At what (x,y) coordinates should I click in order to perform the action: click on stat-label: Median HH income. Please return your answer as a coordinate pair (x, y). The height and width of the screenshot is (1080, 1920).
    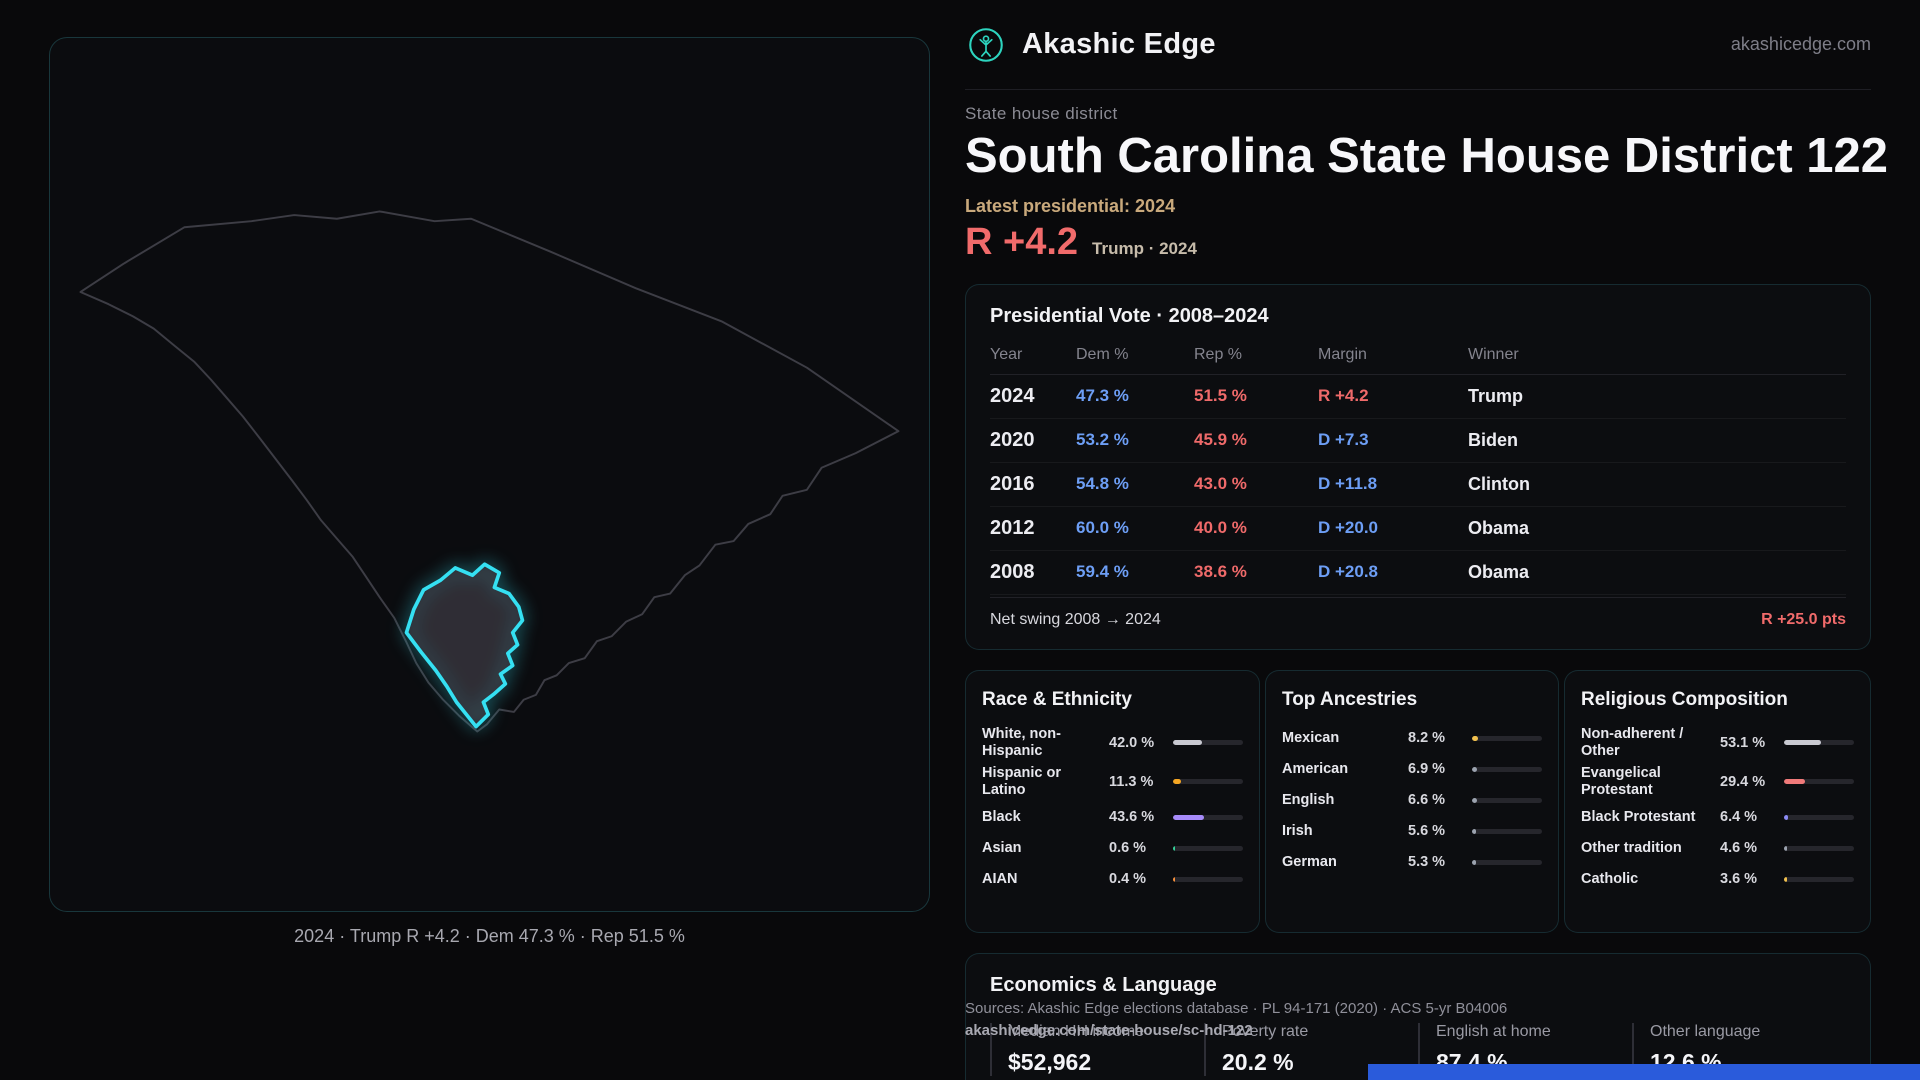
    Looking at the image, I should click on (1076, 1031).